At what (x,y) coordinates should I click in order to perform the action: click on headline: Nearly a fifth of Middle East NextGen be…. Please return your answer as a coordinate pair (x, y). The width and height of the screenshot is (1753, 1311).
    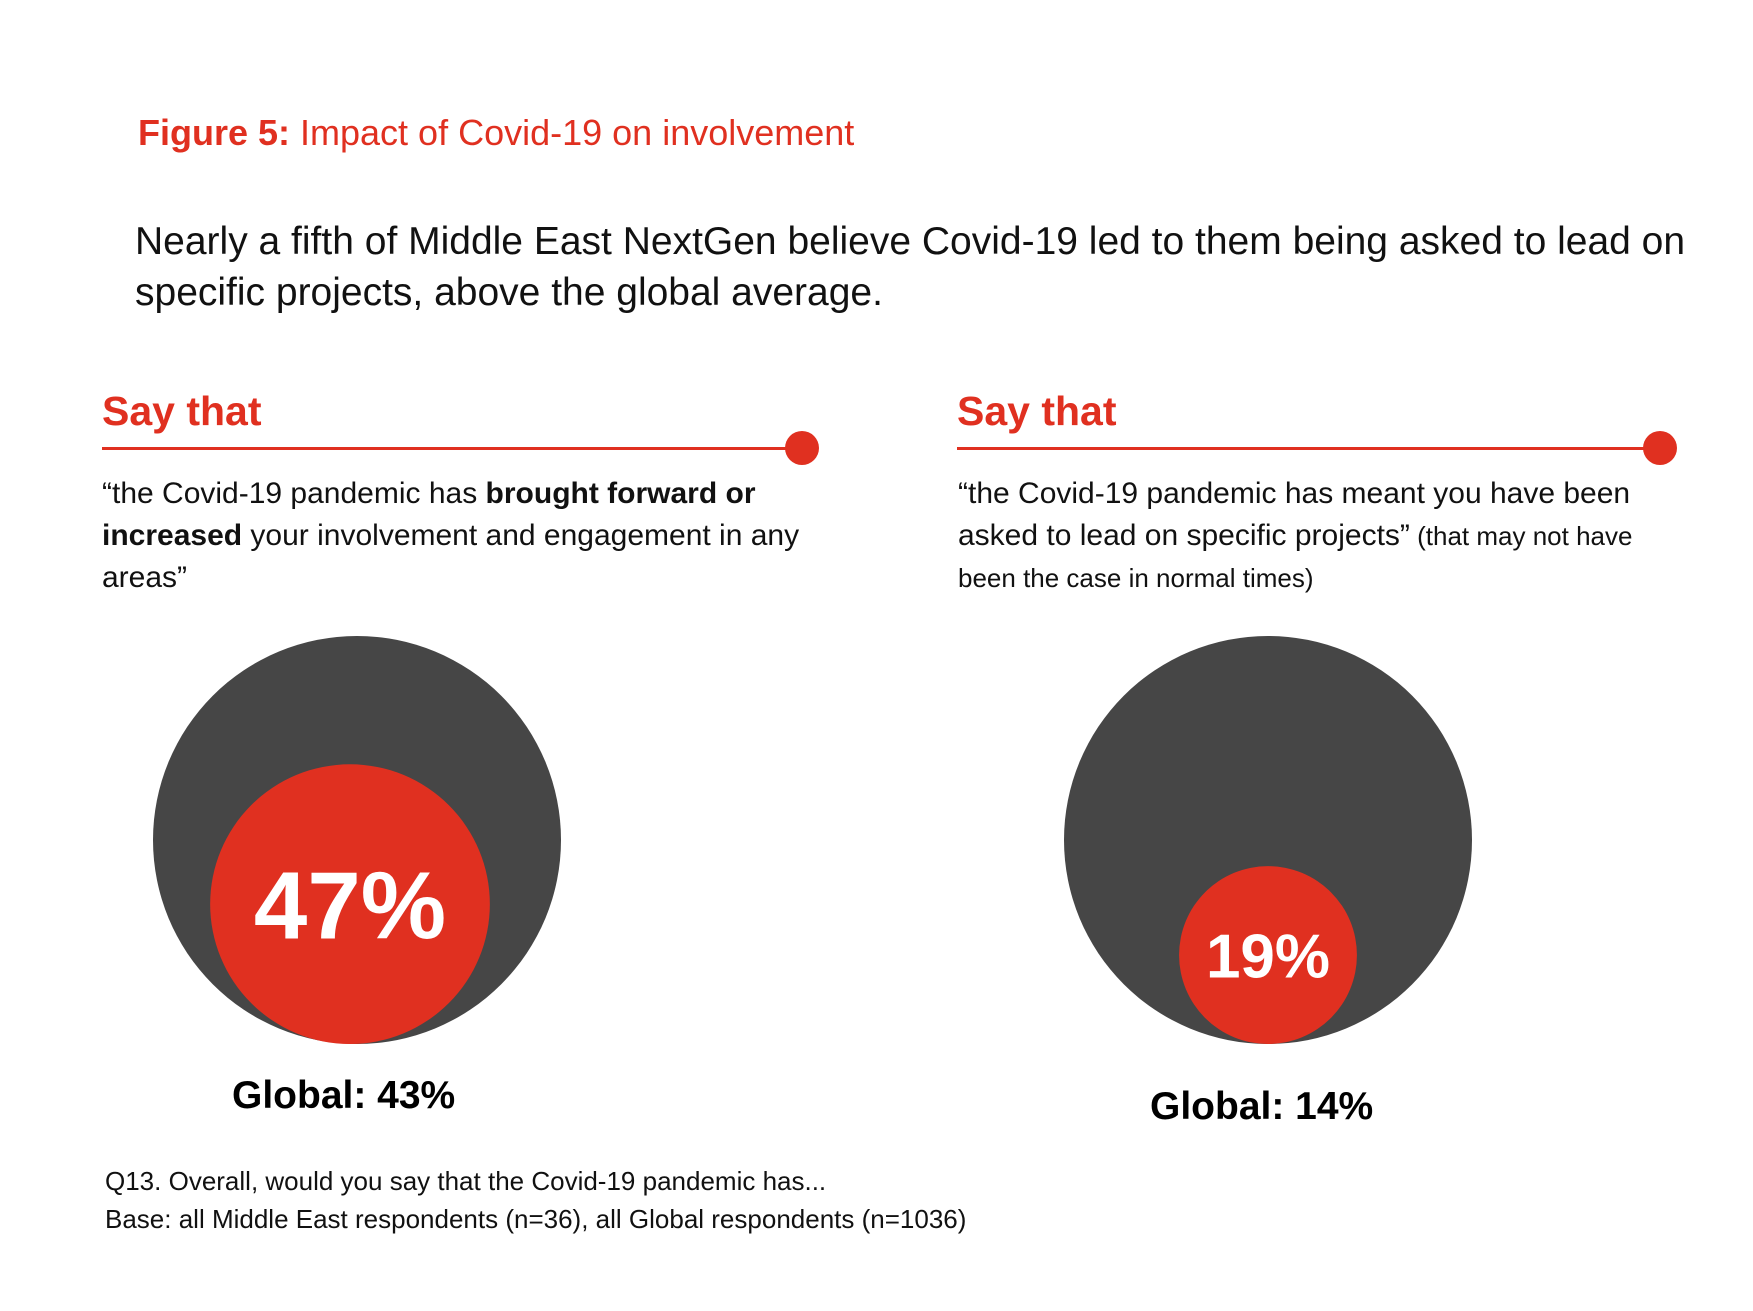
    Looking at the image, I should click on (910, 267).